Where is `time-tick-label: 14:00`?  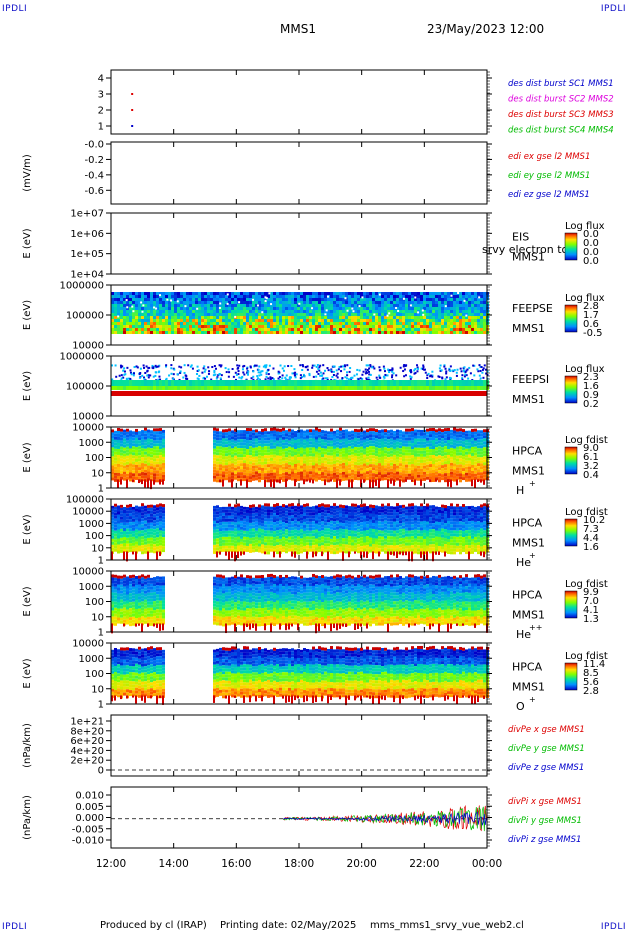 time-tick-label: 14:00 is located at coordinates (174, 864).